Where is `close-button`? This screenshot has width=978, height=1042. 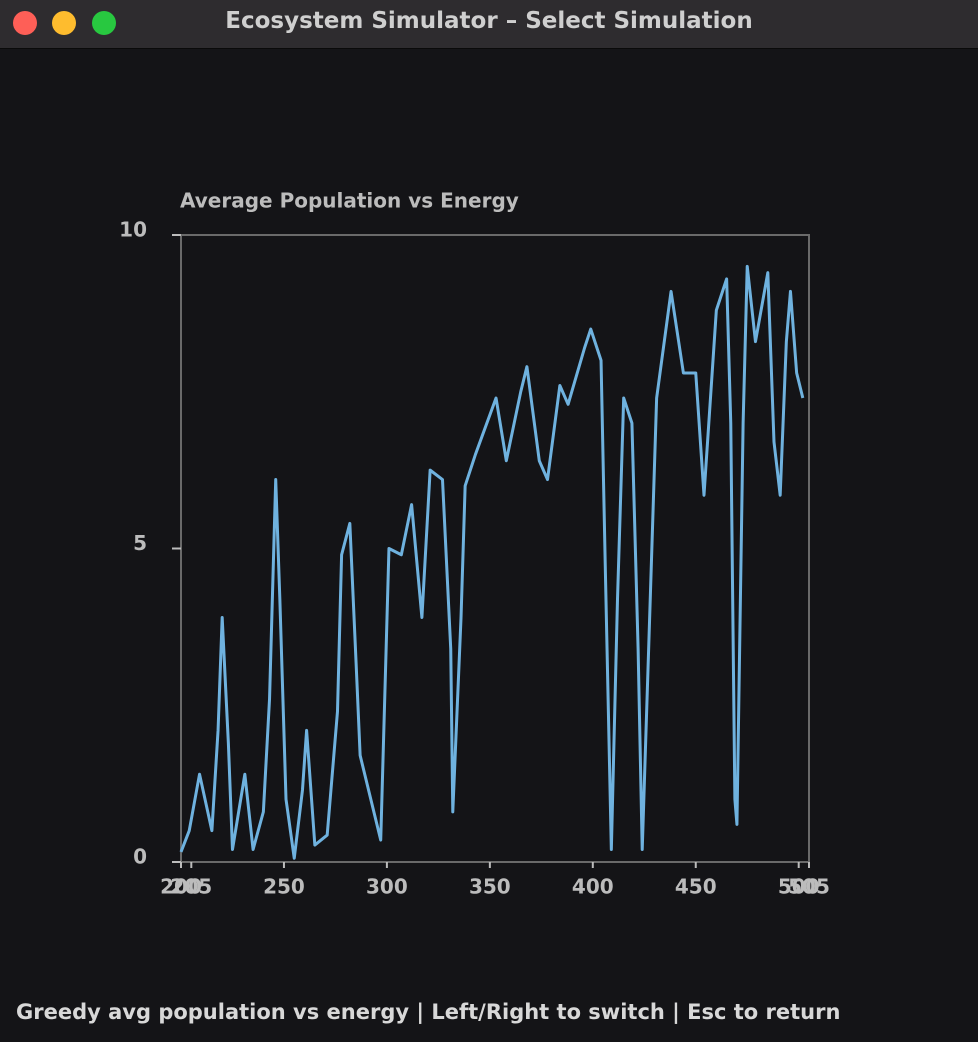
close-button is located at coordinates (25, 23).